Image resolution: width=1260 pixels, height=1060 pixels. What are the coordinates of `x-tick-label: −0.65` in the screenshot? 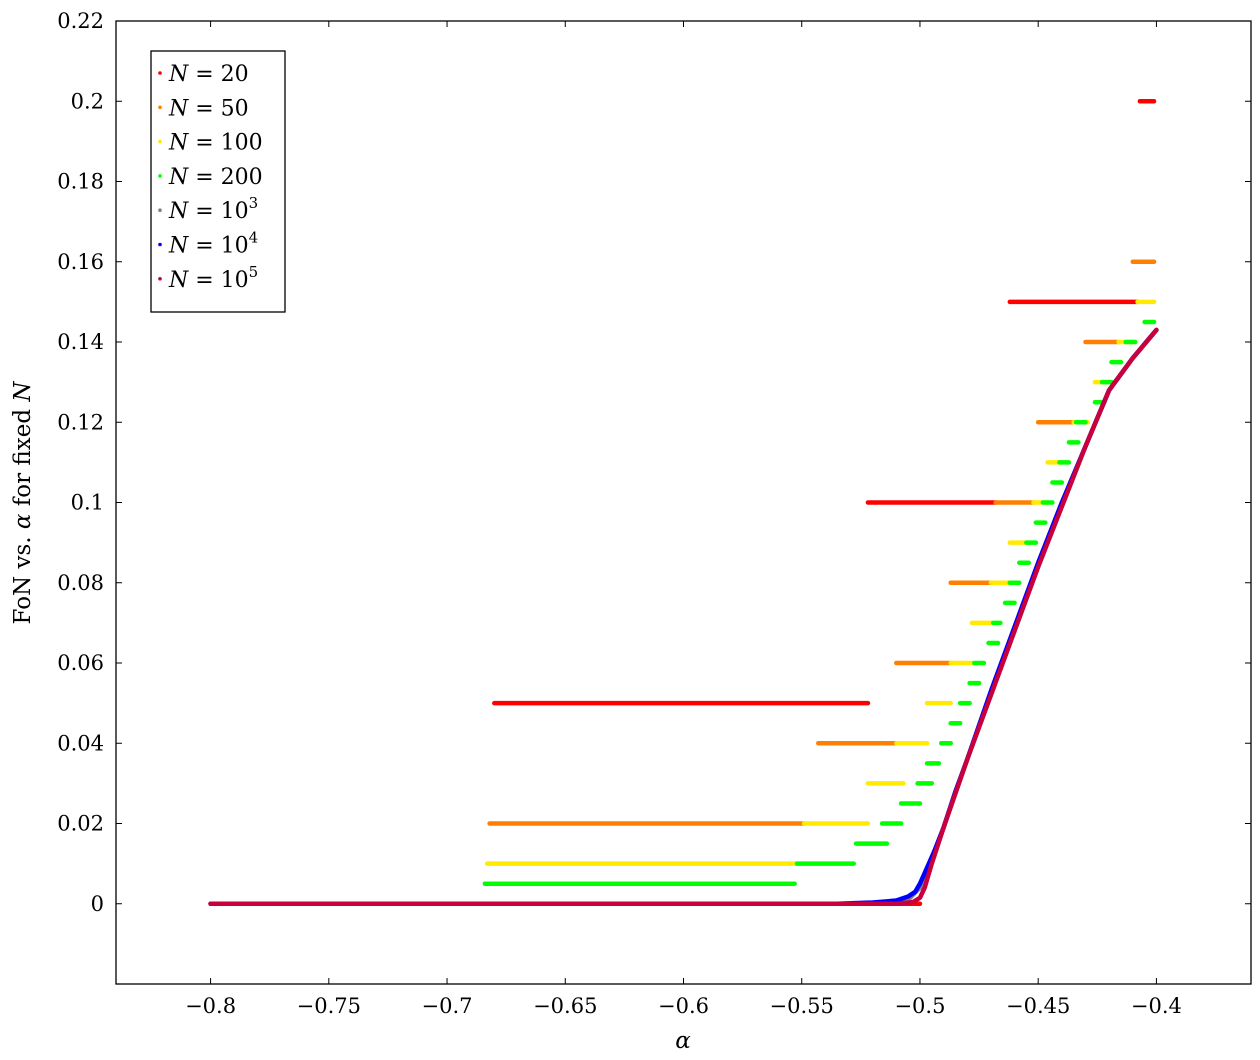 It's located at (565, 1006).